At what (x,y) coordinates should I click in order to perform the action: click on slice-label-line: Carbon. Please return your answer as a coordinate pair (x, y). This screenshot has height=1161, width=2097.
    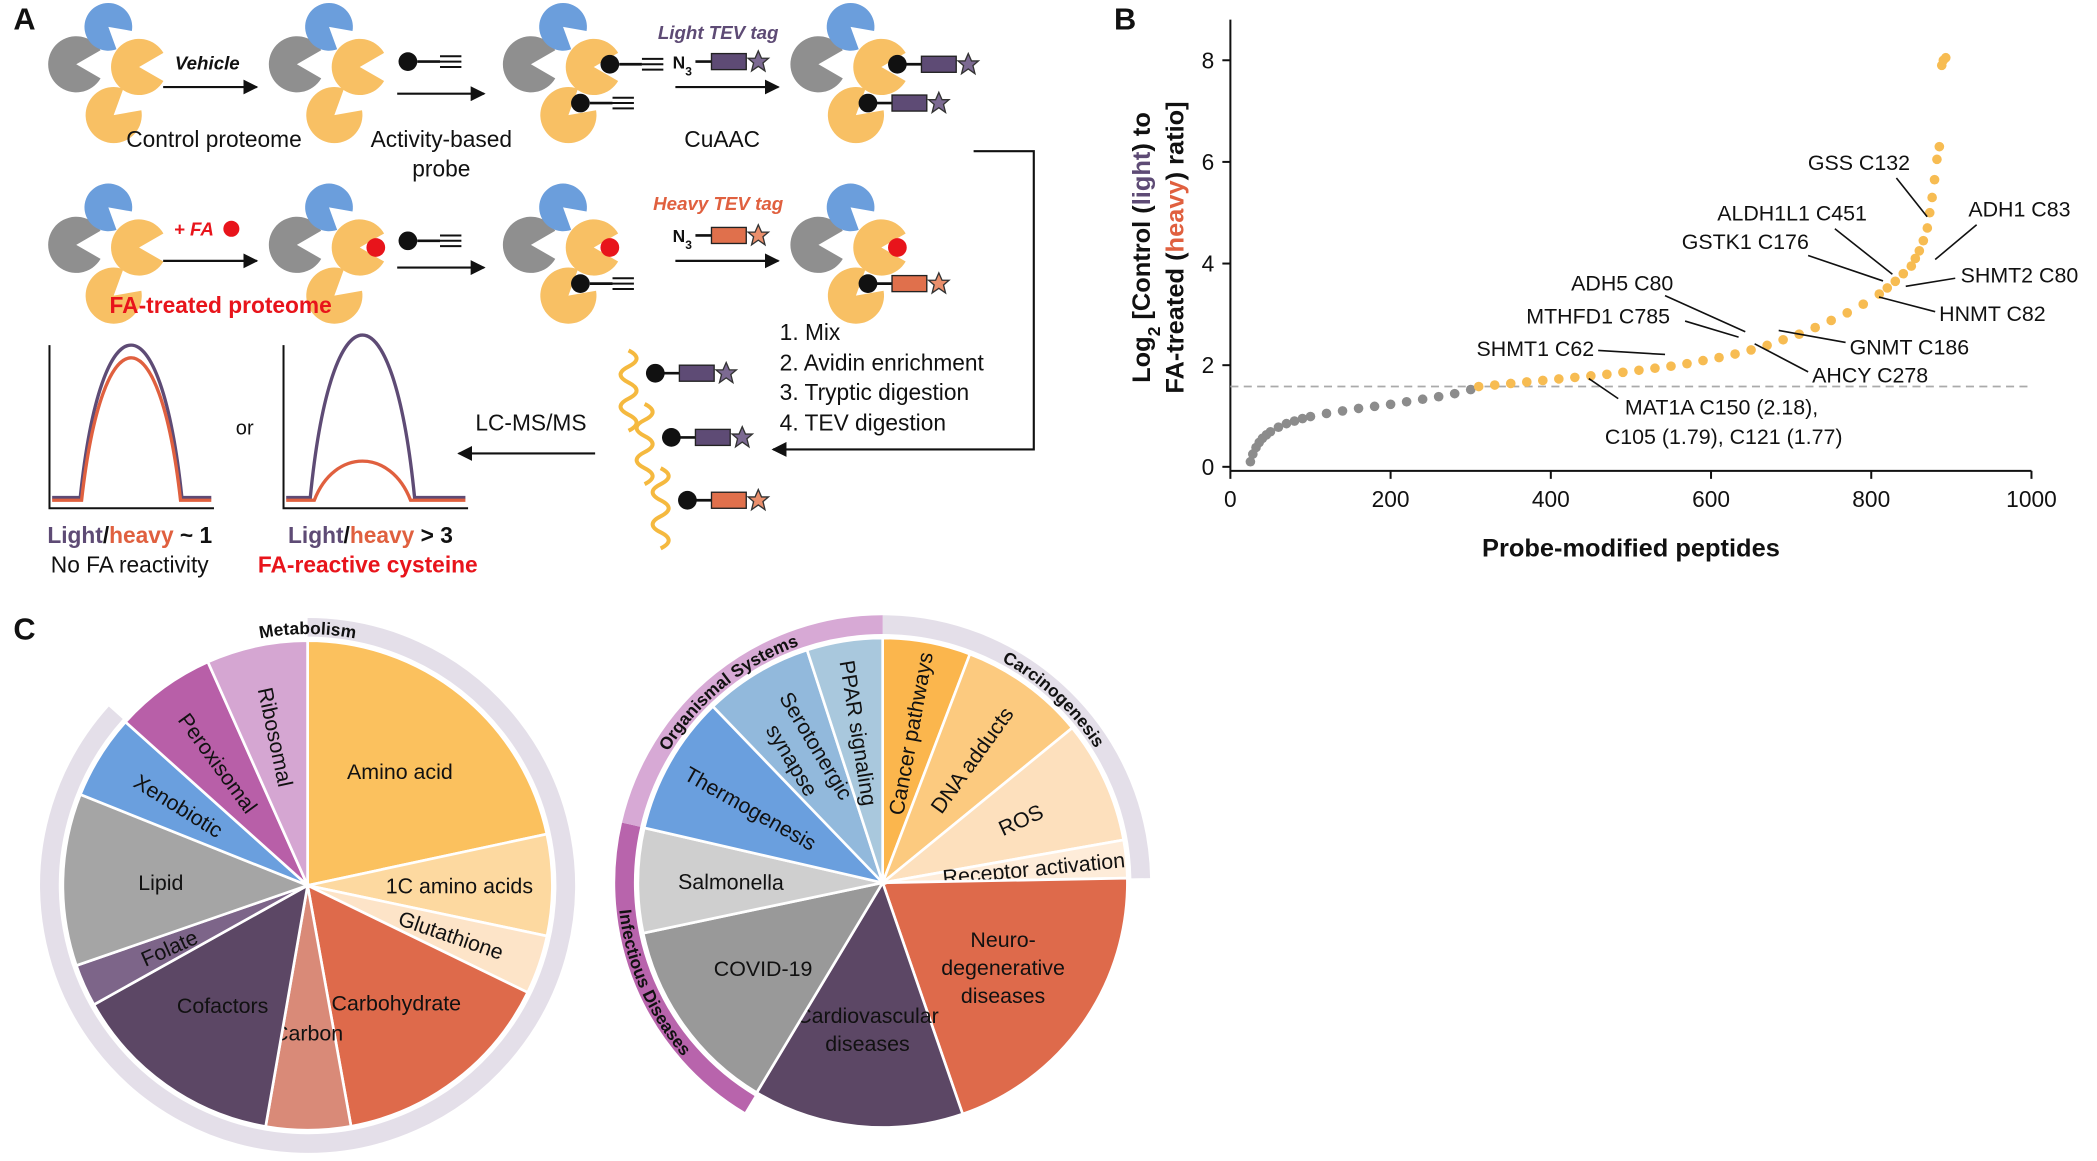
    Looking at the image, I should click on (308, 1033).